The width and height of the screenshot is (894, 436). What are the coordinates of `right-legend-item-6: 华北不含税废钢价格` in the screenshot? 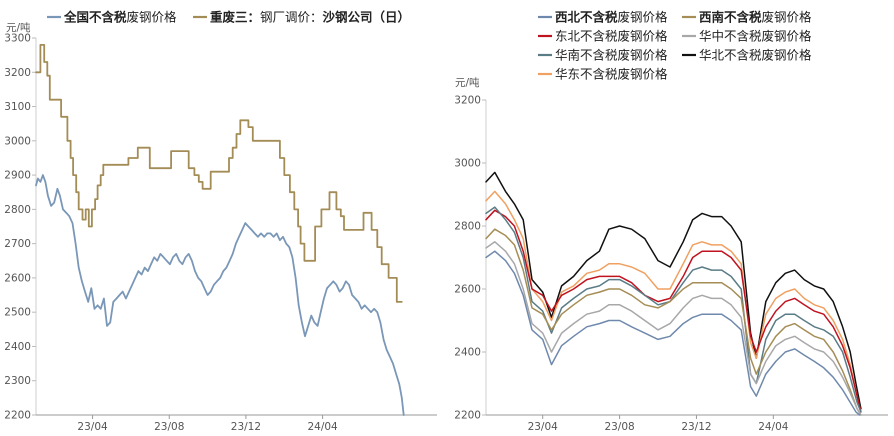 It's located at (747, 55).